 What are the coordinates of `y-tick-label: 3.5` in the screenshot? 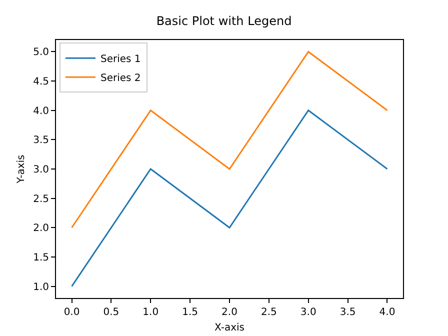 It's located at (41, 140).